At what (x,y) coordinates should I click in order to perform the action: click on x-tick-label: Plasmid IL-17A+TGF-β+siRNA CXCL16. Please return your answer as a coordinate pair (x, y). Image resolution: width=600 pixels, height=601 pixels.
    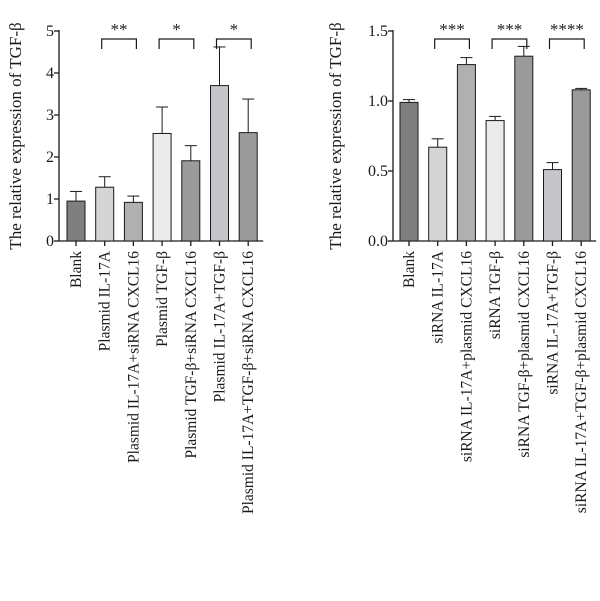
    Looking at the image, I should click on (248, 382).